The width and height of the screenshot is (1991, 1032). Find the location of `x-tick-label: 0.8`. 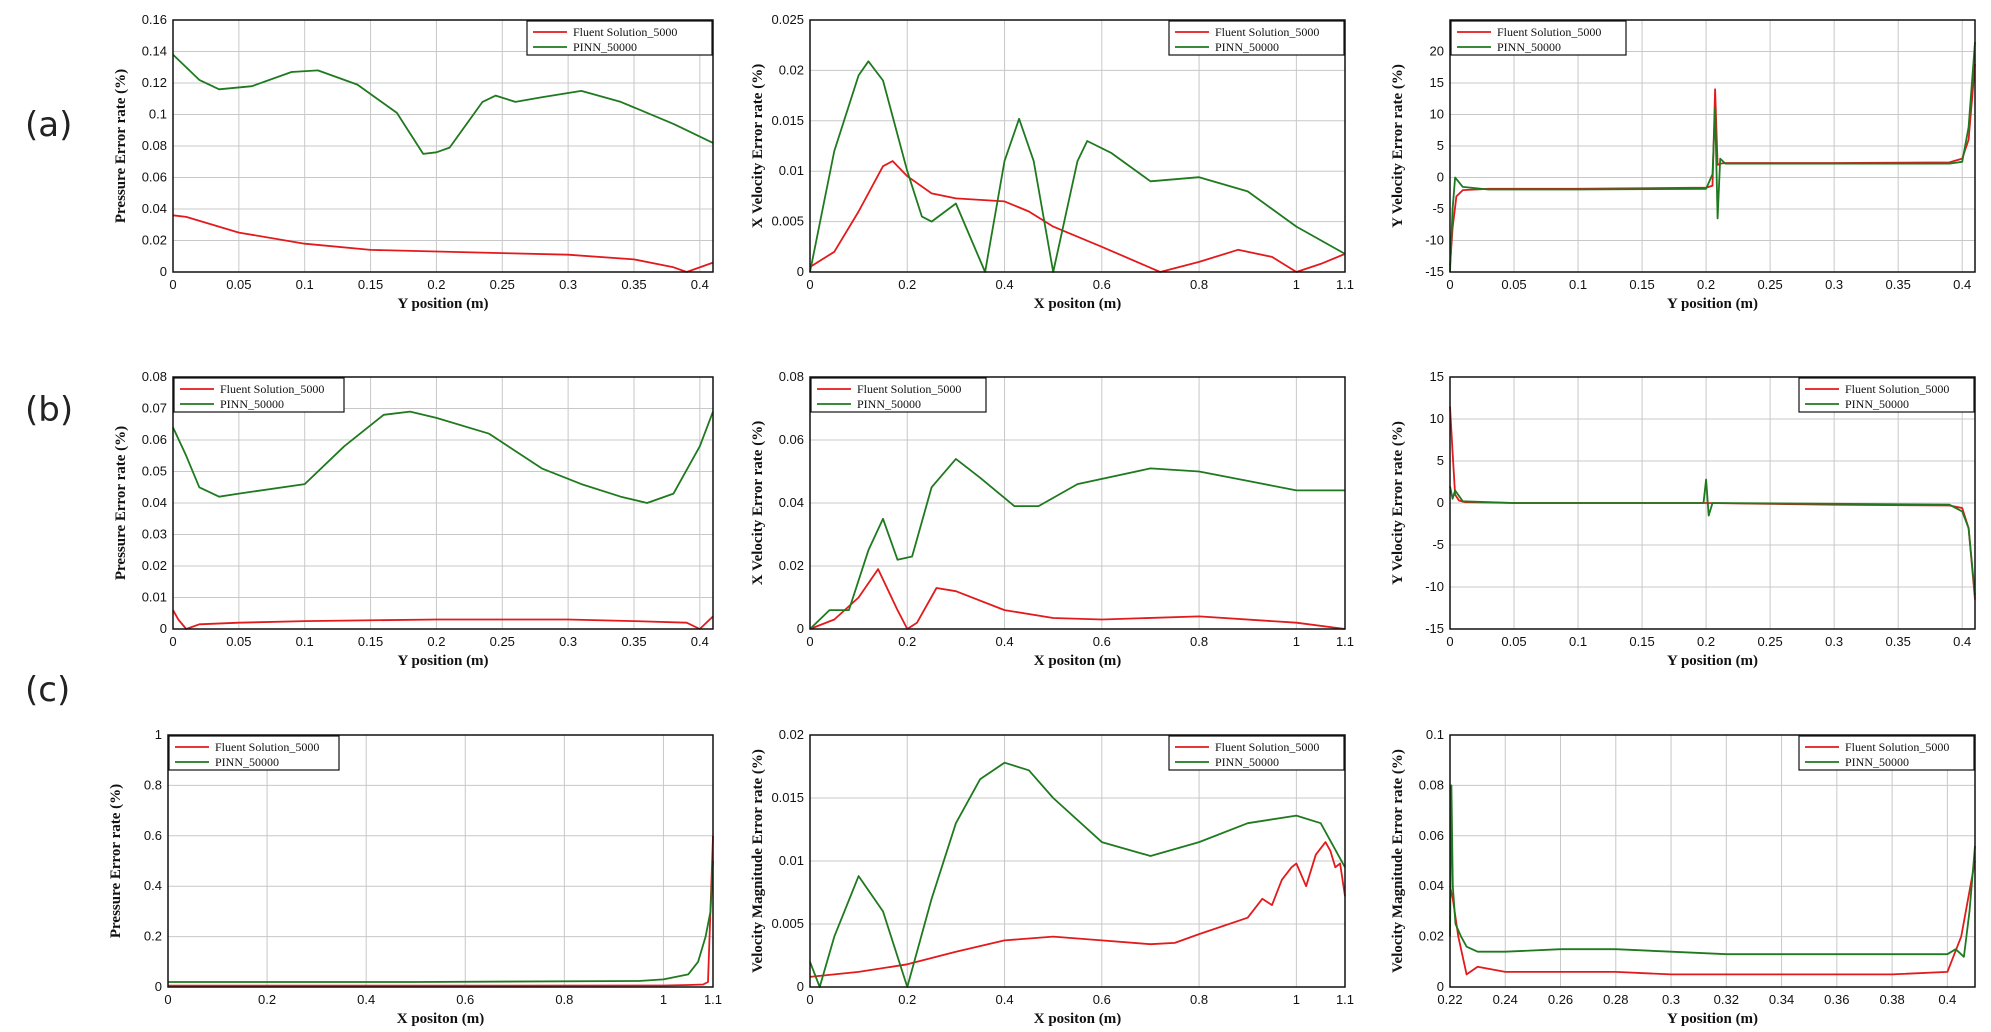

x-tick-label: 0.8 is located at coordinates (1199, 999).